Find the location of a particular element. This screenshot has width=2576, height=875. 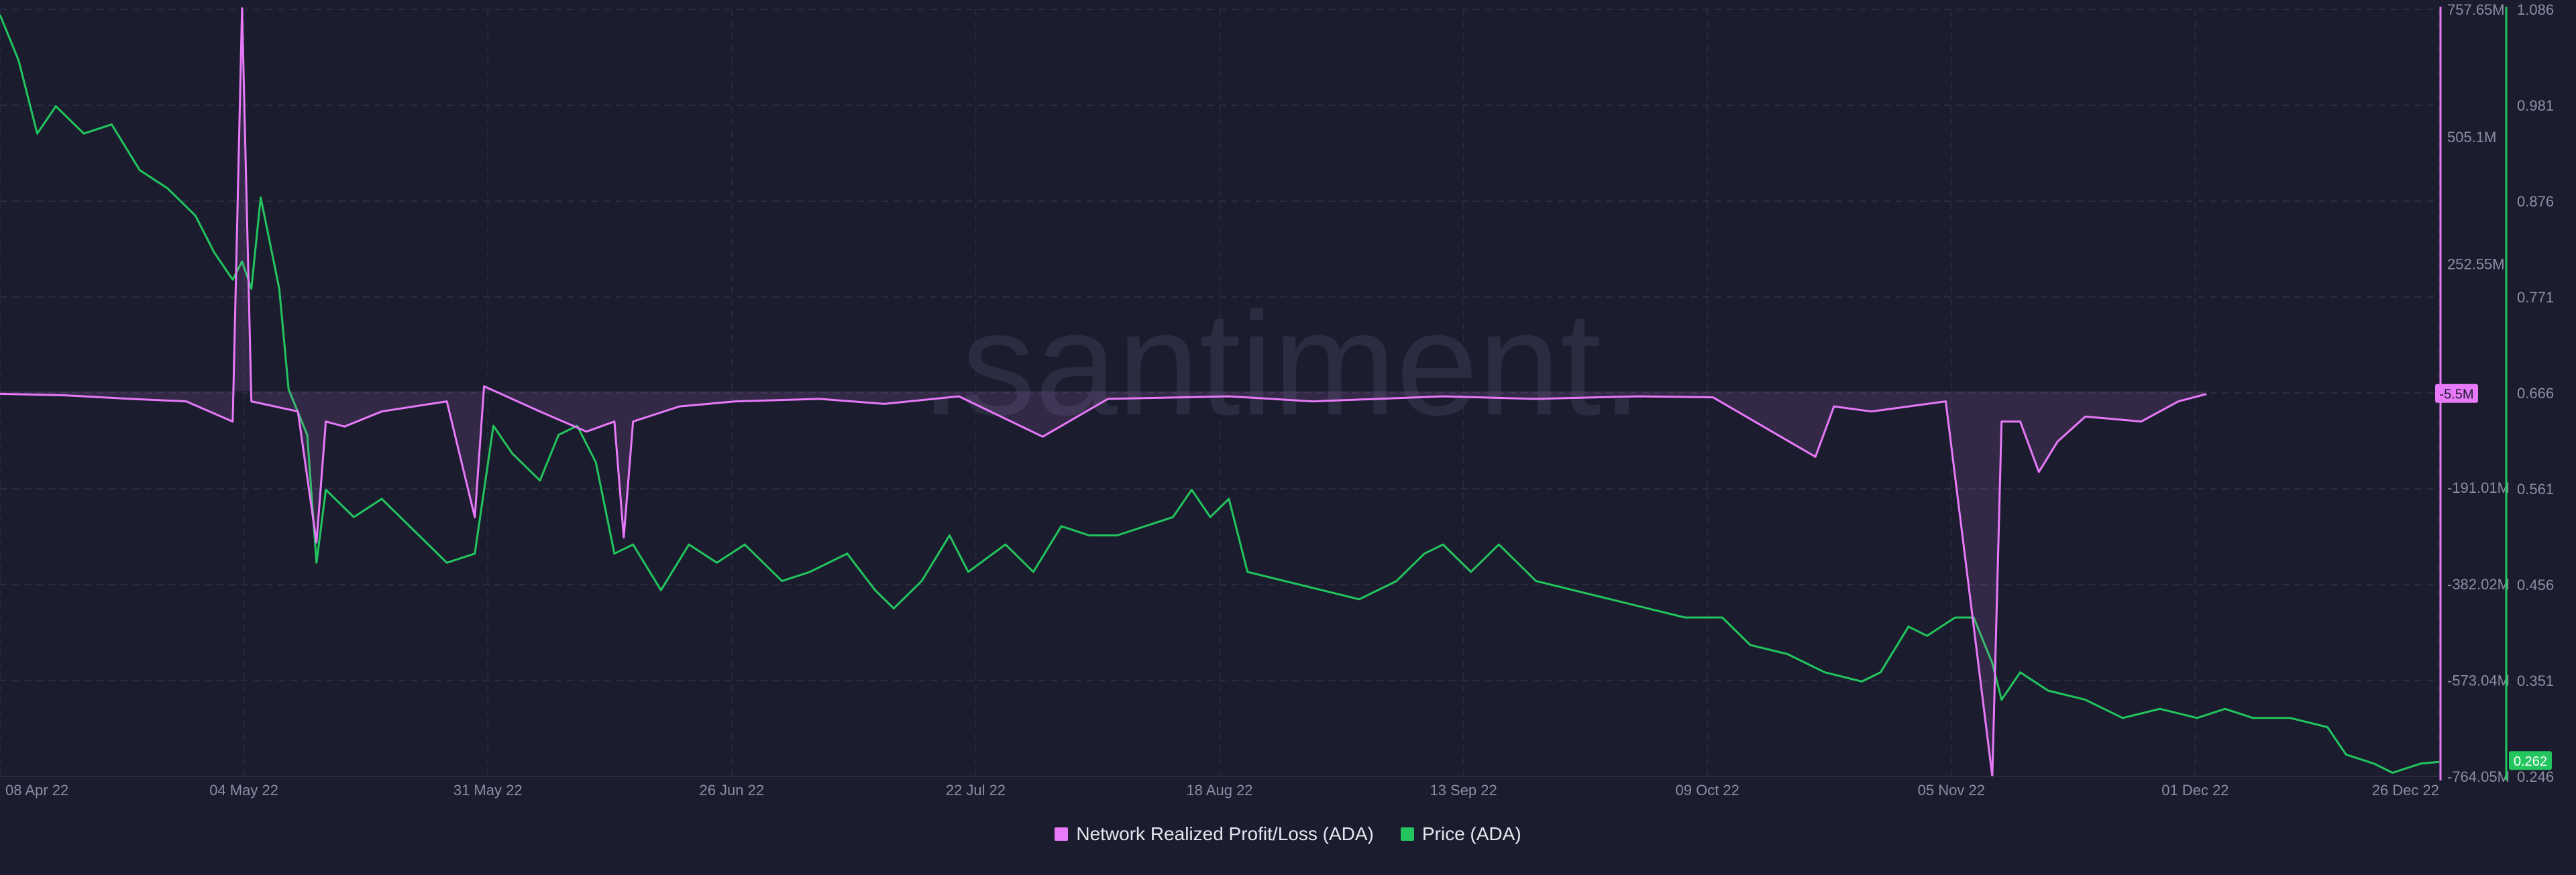

price-tick-label: 0.456 is located at coordinates (2535, 585).